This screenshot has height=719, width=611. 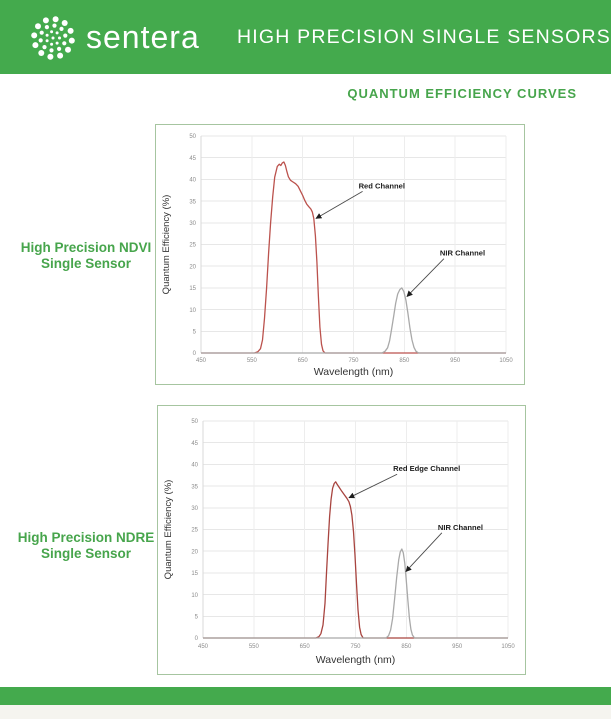 What do you see at coordinates (86, 247) in the screenshot?
I see `section-label-line: High Precision NDVI` at bounding box center [86, 247].